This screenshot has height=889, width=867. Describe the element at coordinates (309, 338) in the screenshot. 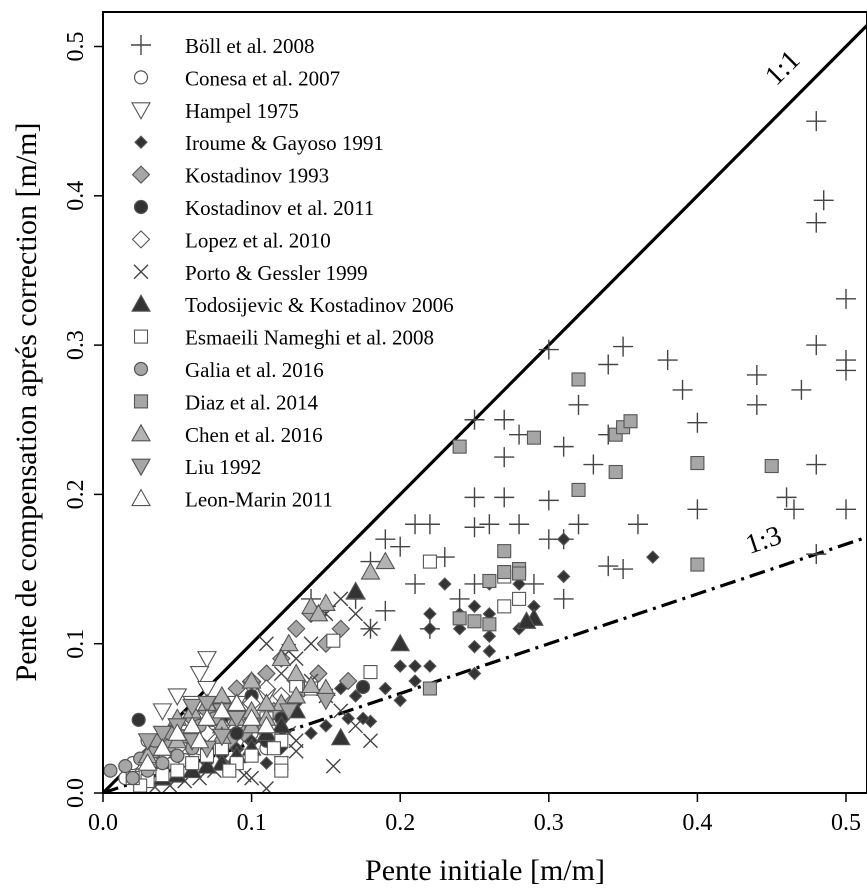

I see `legend-label: Esmaeili Nameghi et al. 2008` at that location.